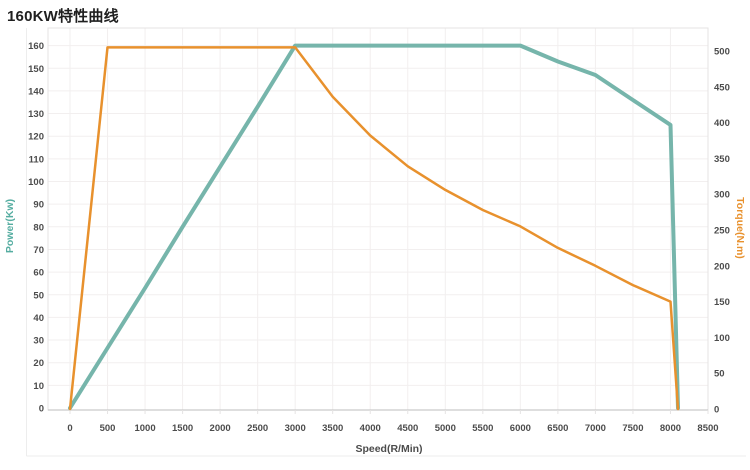 The height and width of the screenshot is (470, 750). What do you see at coordinates (38, 250) in the screenshot?
I see `power-tick-label: 70` at bounding box center [38, 250].